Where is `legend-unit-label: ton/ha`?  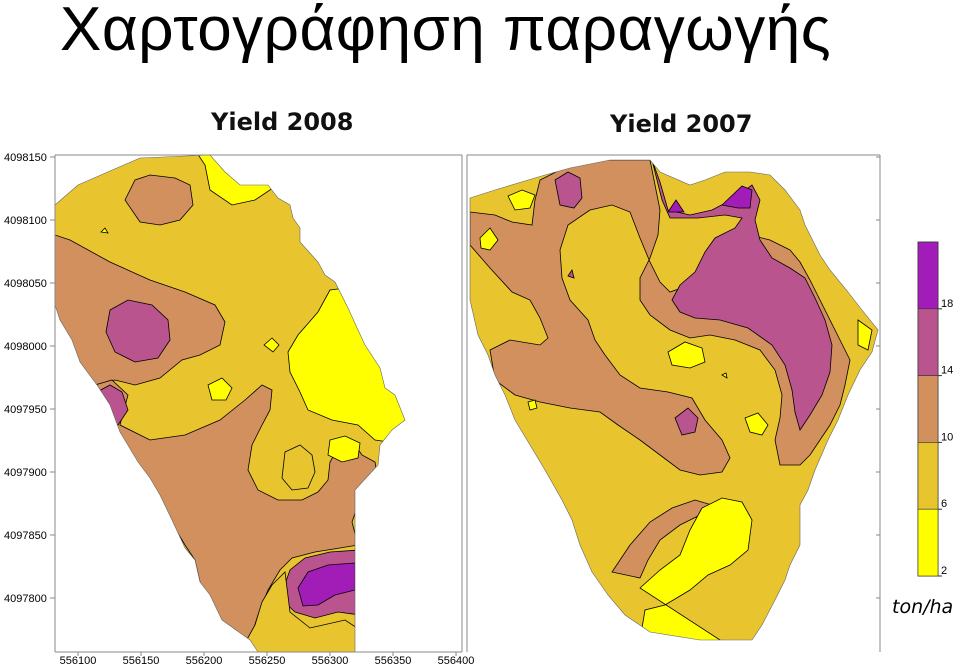
legend-unit-label: ton/ha is located at coordinates (923, 607).